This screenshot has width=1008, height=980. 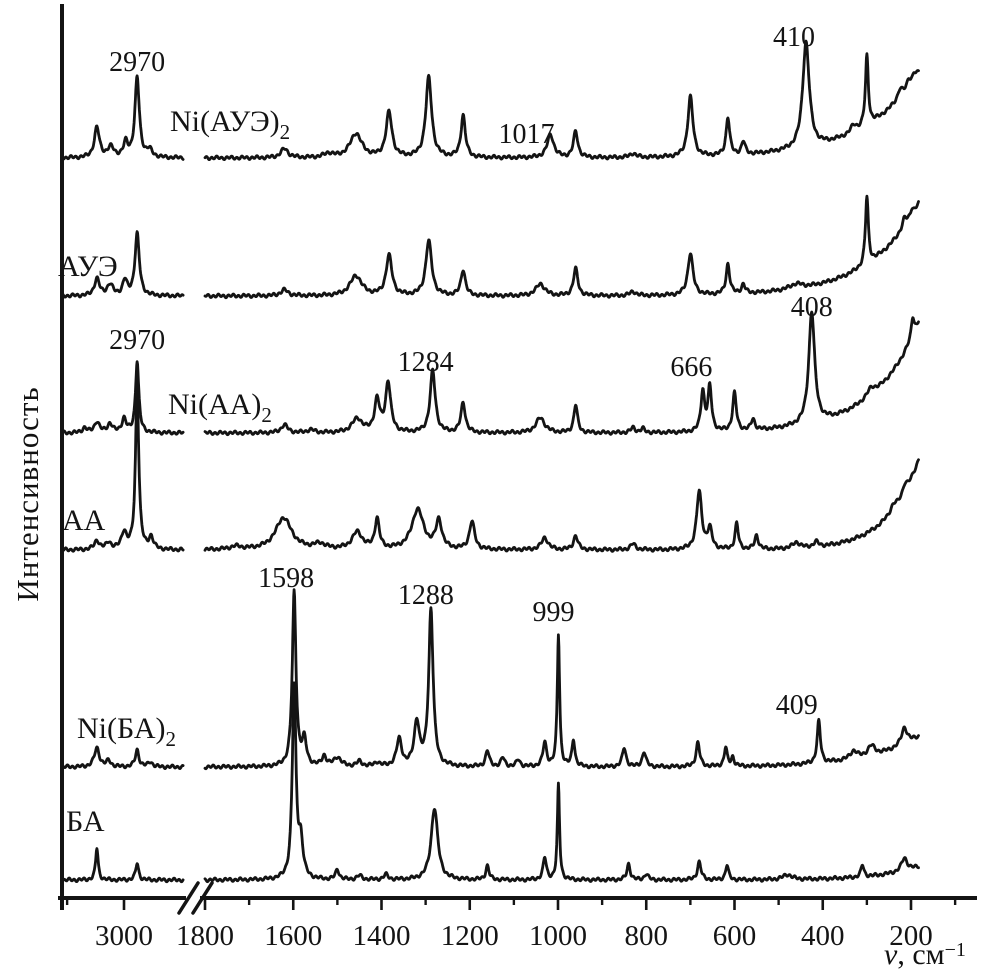 What do you see at coordinates (220, 407) in the screenshot?
I see `series-label-Ni(AA)2: Ni(АА)2` at bounding box center [220, 407].